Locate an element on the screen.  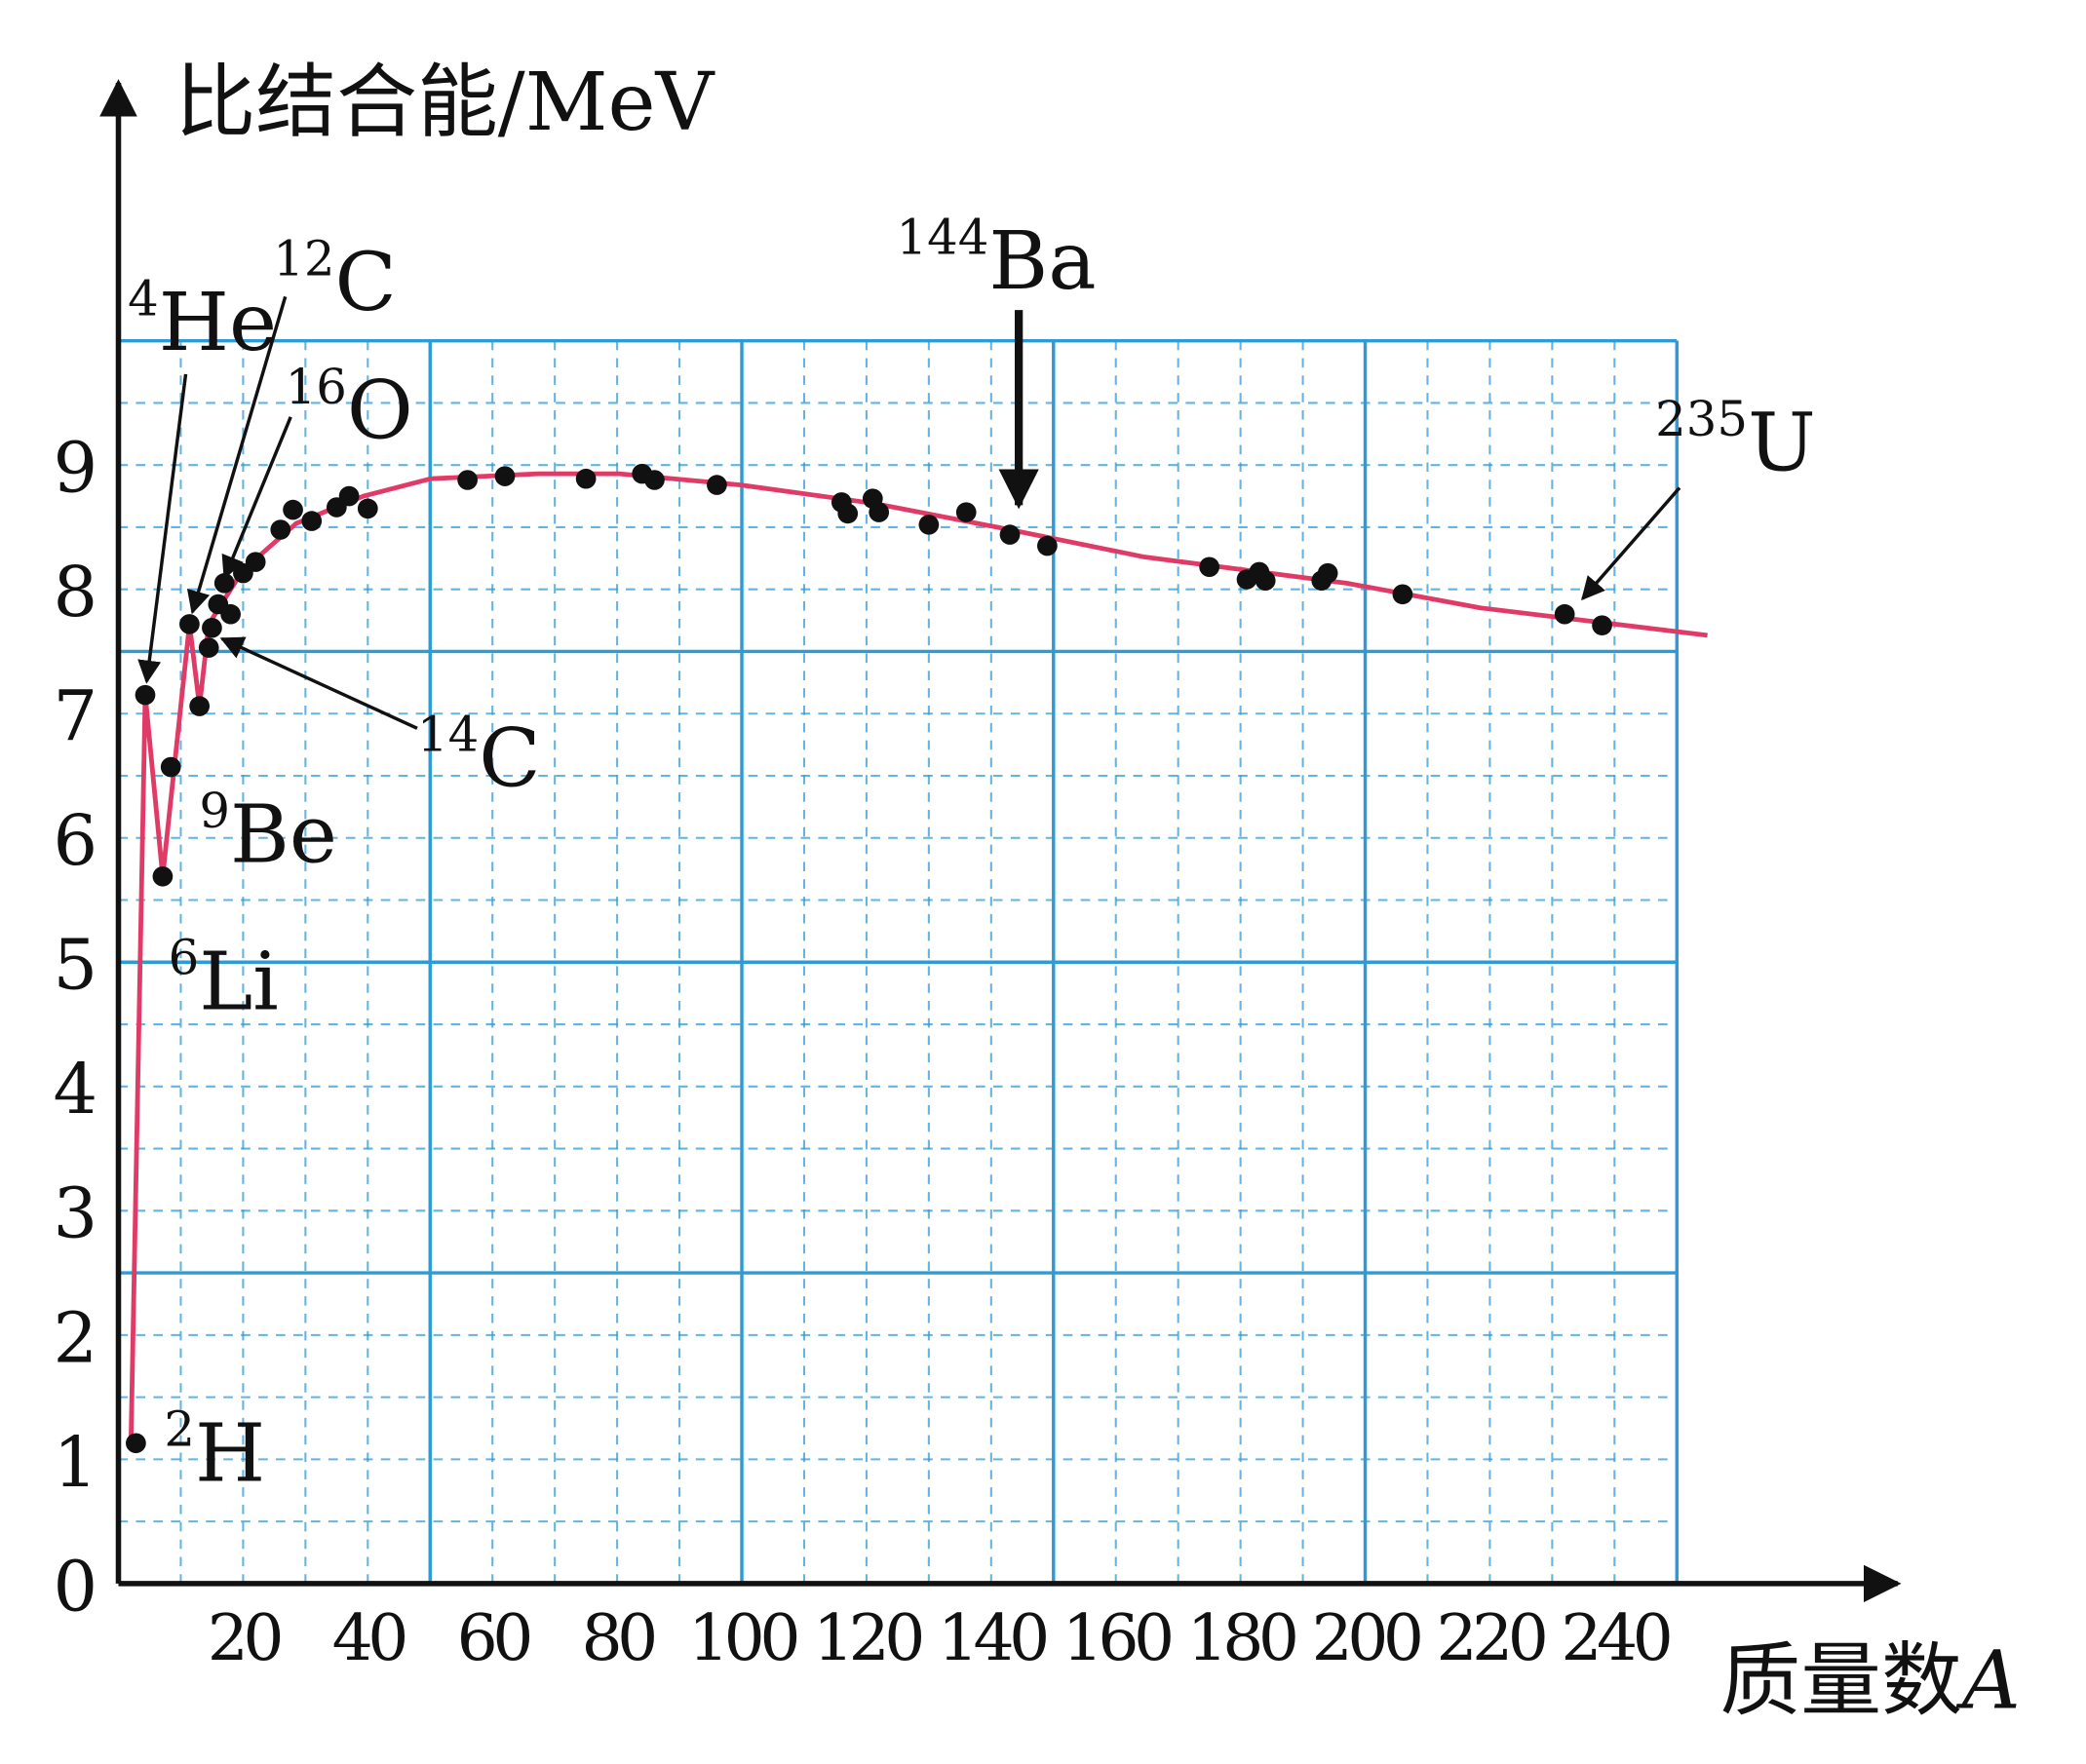
x-tick-label: 220 is located at coordinates (1490, 1638).